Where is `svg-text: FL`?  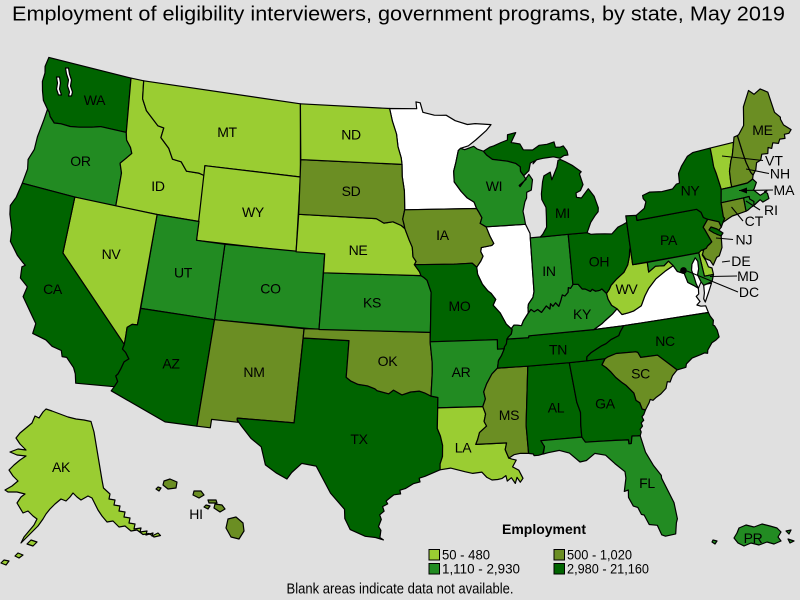 svg-text: FL is located at coordinates (647, 483).